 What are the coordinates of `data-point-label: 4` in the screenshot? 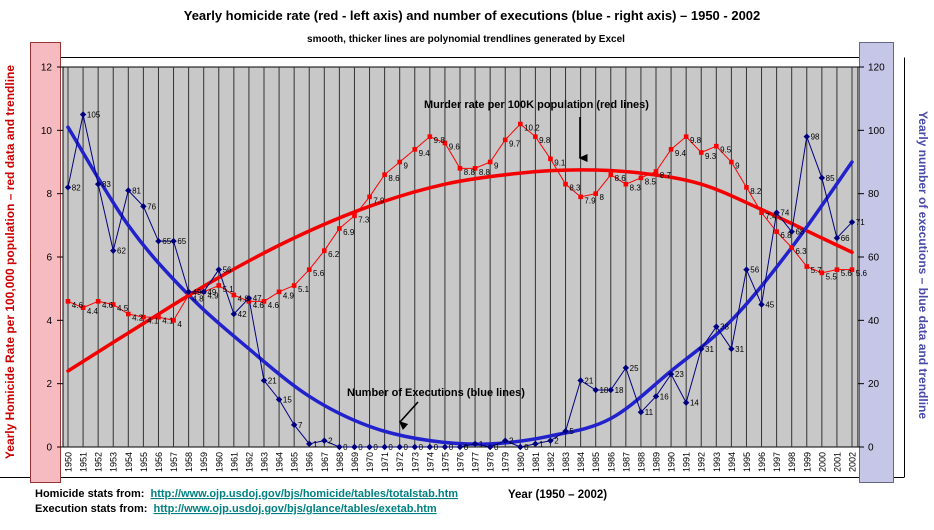 It's located at (179, 324).